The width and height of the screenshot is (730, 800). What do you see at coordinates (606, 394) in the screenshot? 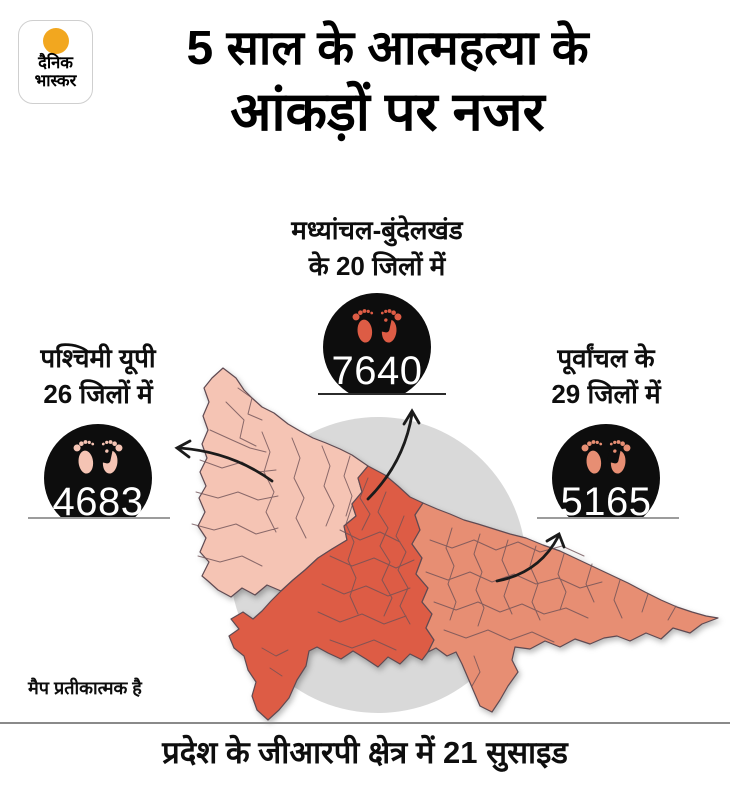
I see `east-label-line2: 29 जिलों में` at bounding box center [606, 394].